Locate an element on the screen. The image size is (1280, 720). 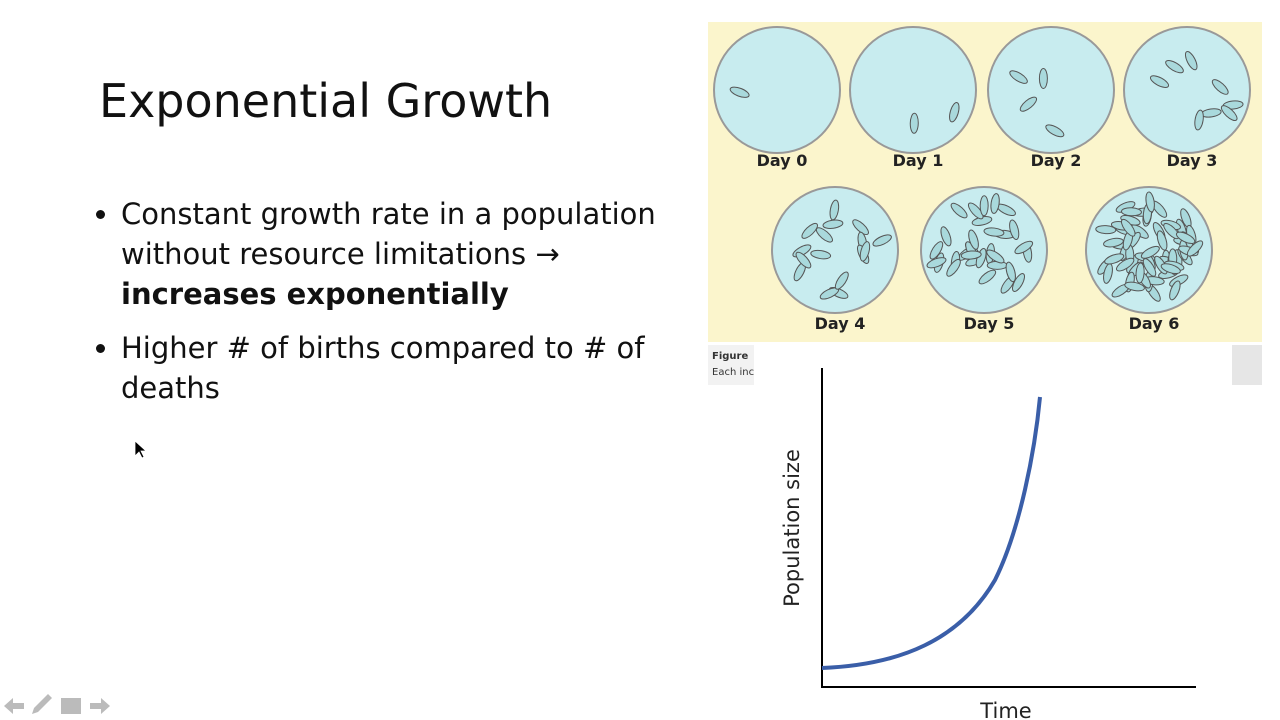
day-label: Day 6 is located at coordinates (1154, 323).